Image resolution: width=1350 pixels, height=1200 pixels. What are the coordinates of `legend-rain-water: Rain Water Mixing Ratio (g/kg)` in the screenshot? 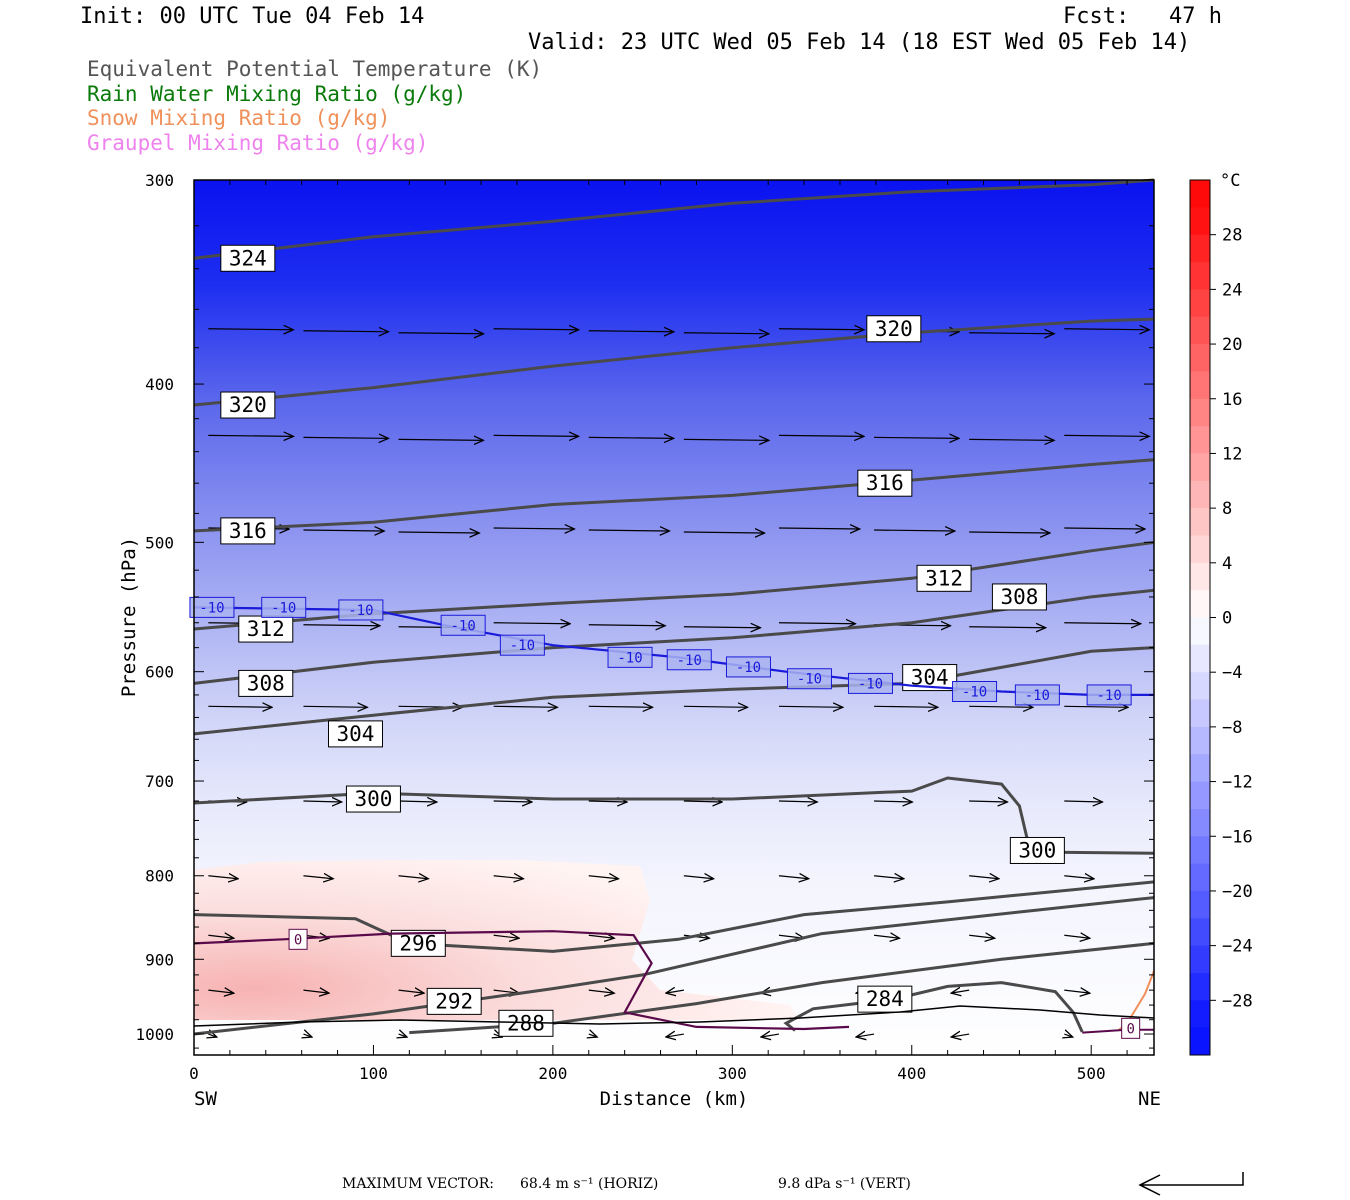 It's located at (277, 94).